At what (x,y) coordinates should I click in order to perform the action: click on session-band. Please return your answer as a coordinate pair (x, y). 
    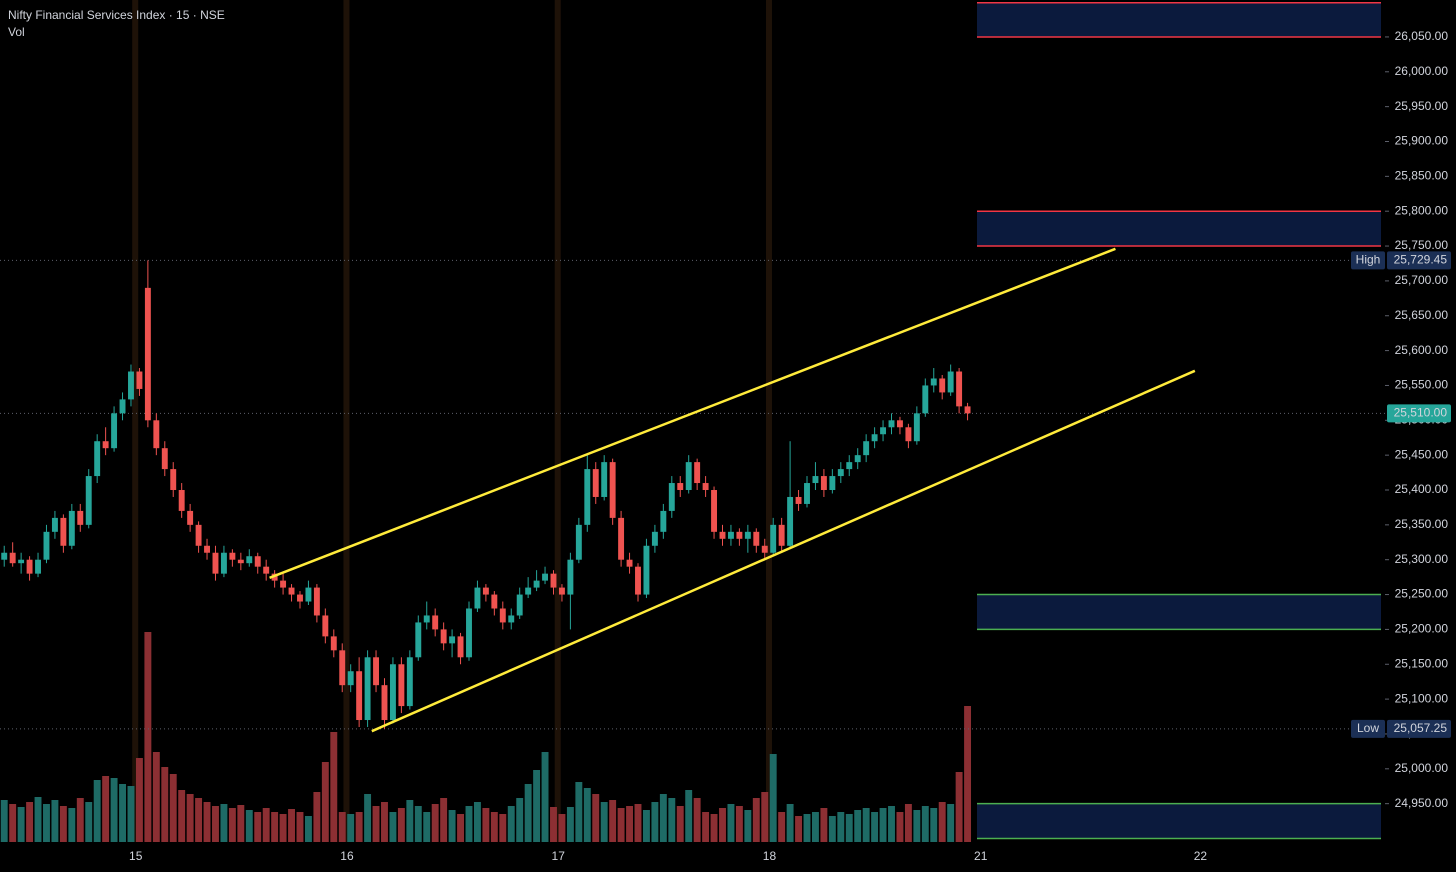
    Looking at the image, I should click on (135, 421).